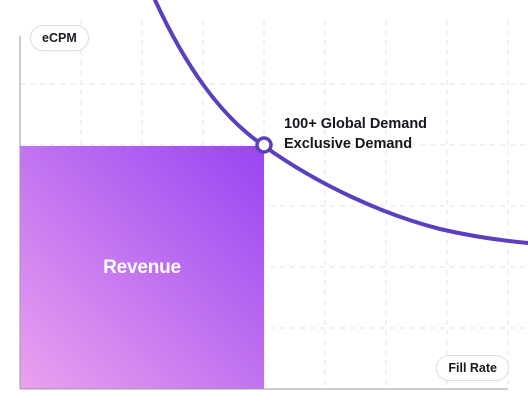 This screenshot has height=414, width=528. I want to click on intersection-point, so click(264, 145).